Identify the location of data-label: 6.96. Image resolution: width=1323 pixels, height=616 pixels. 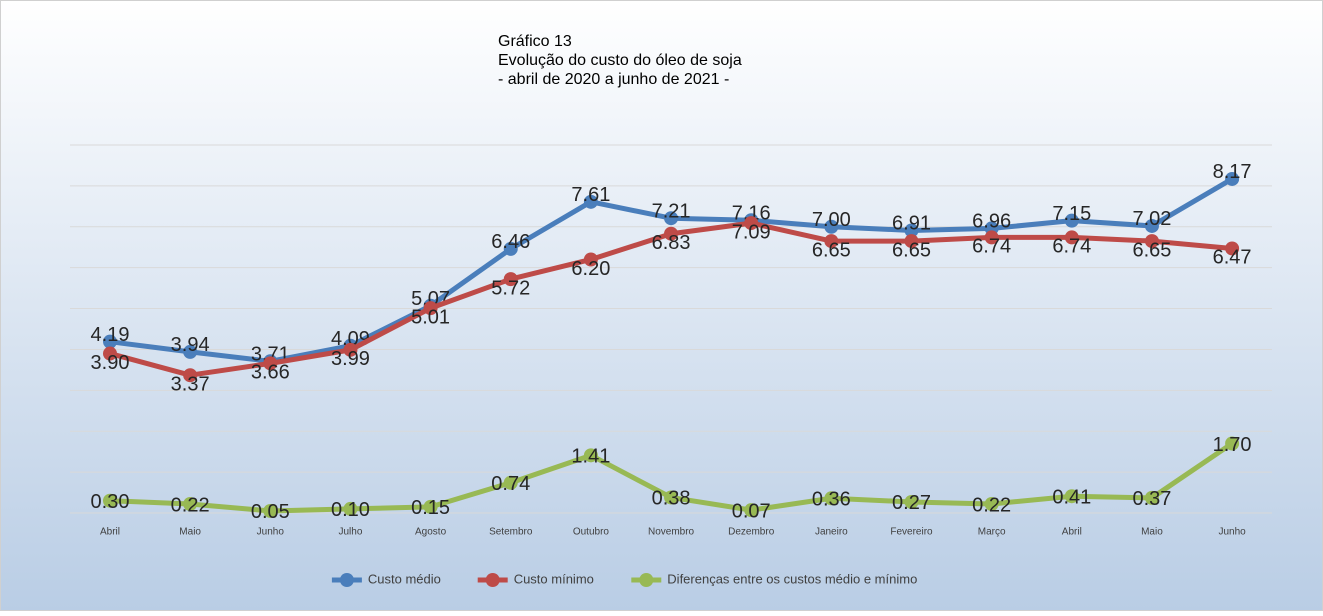
(991, 222).